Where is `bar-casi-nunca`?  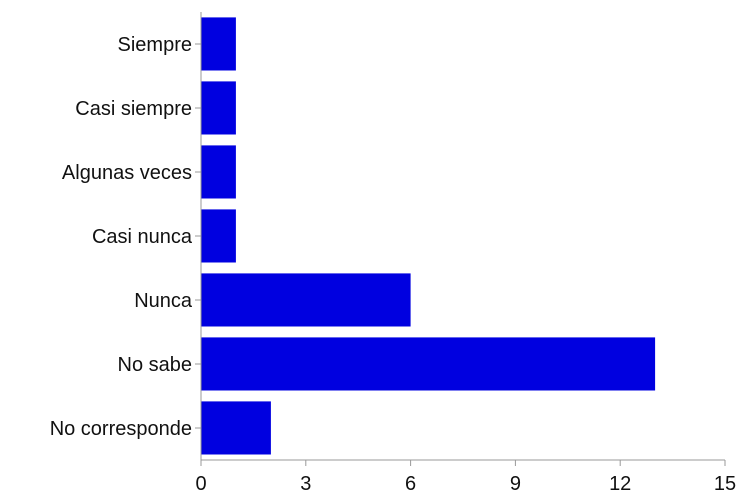
bar-casi-nunca is located at coordinates (218, 236).